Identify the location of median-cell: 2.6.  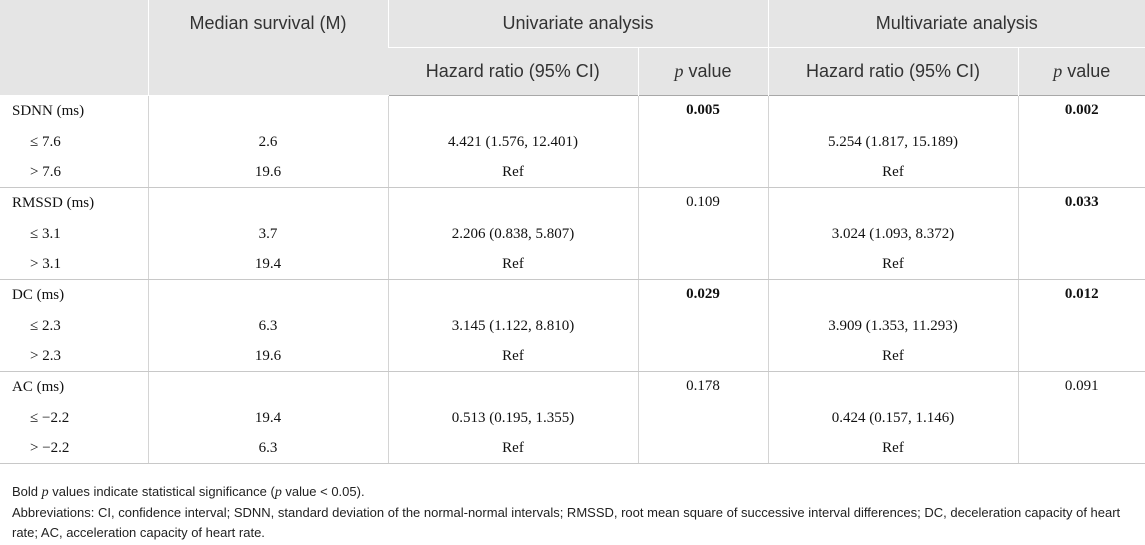
(267, 142).